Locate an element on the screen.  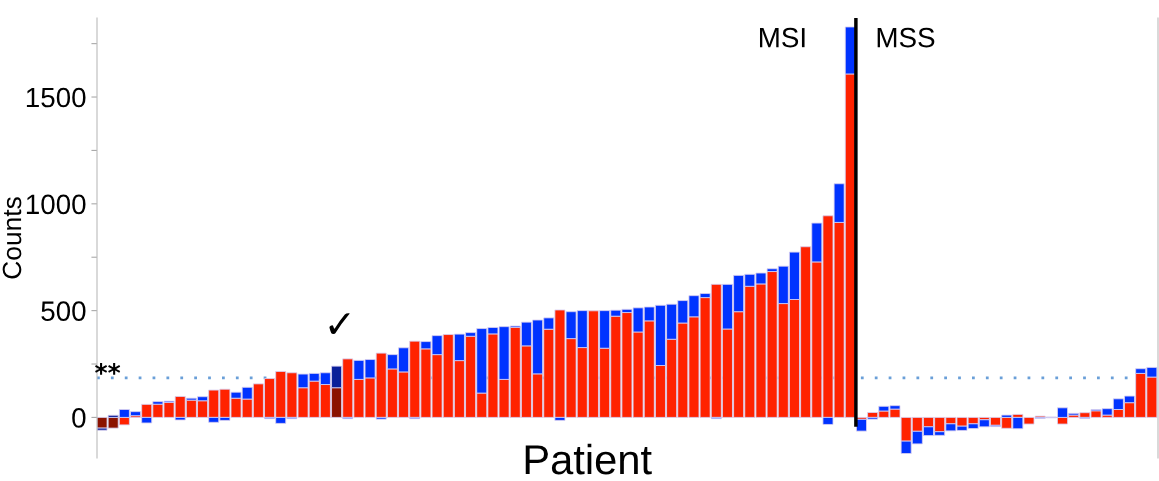
y-axis-title: Counts is located at coordinates (12, 238).